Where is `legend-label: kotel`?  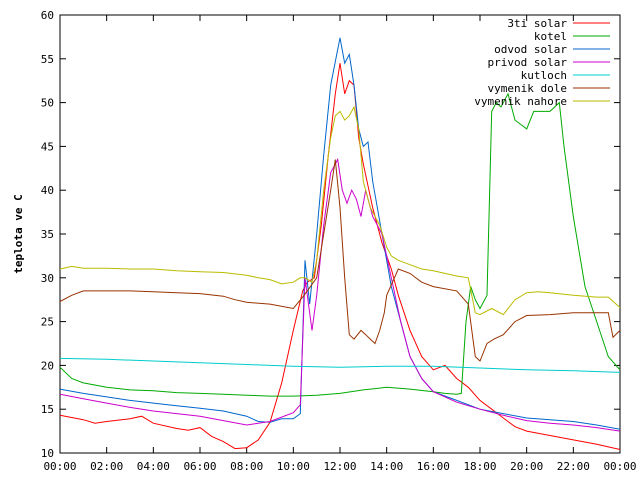
legend-label: kotel is located at coordinates (550, 36).